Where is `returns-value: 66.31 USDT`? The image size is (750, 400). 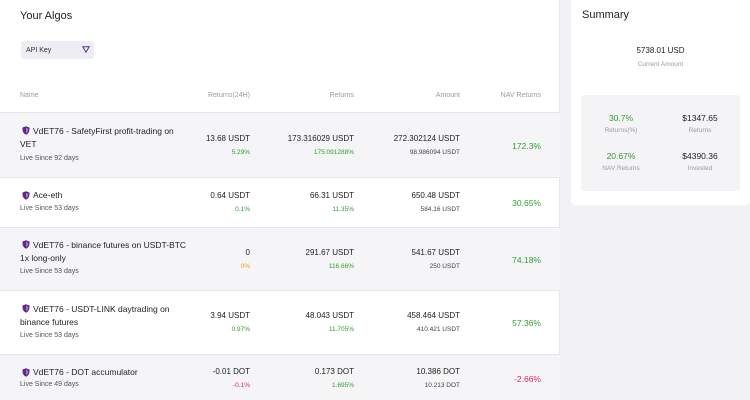 returns-value: 66.31 USDT is located at coordinates (331, 195).